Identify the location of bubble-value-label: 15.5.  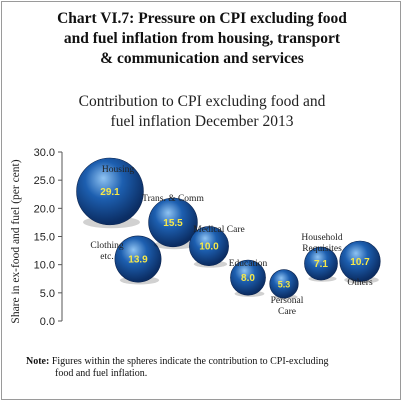
(173, 223).